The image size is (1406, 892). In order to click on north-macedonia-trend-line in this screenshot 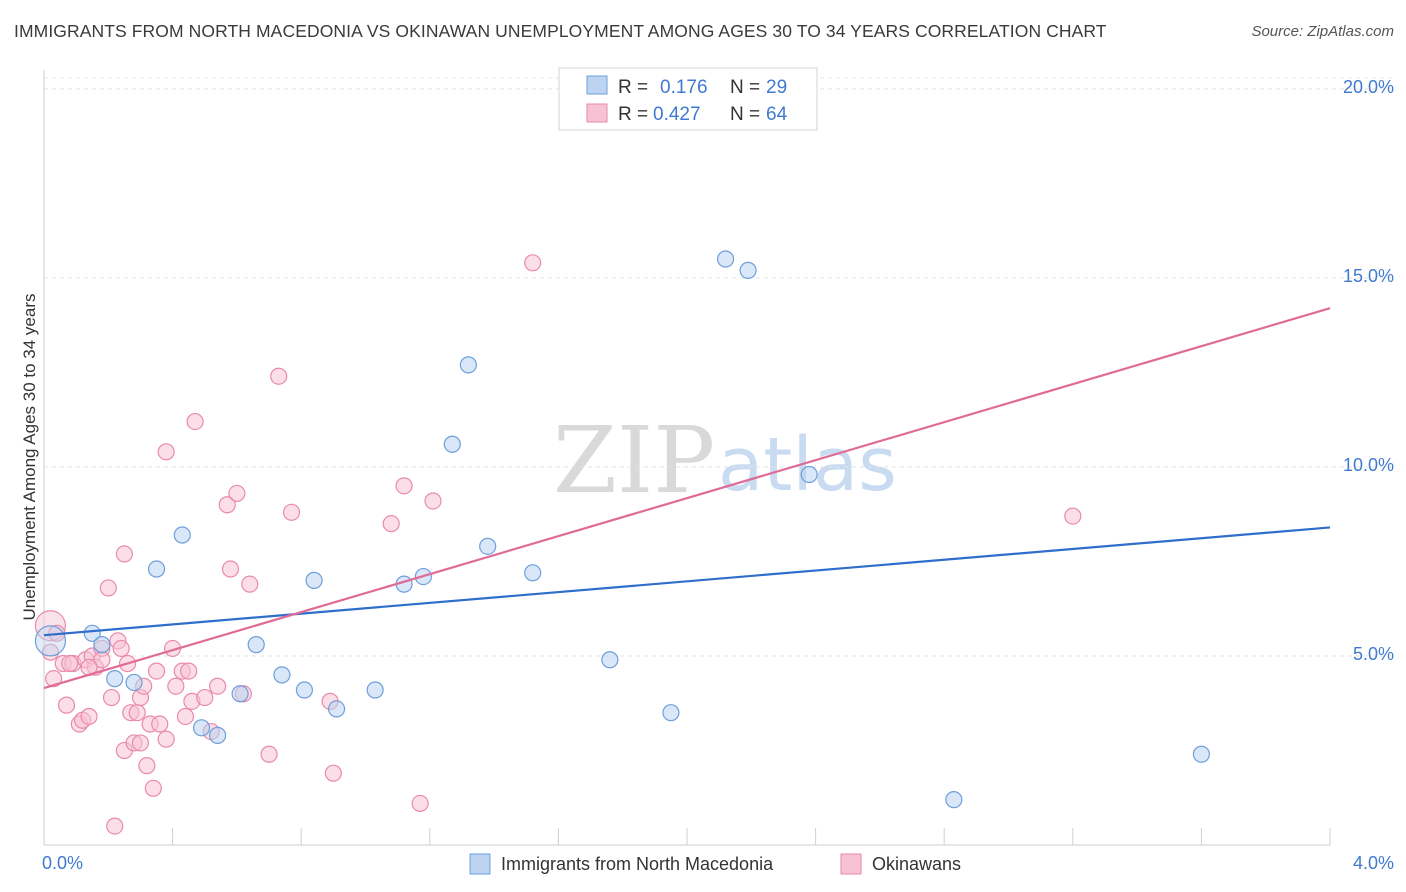, I will do `click(687, 581)`.